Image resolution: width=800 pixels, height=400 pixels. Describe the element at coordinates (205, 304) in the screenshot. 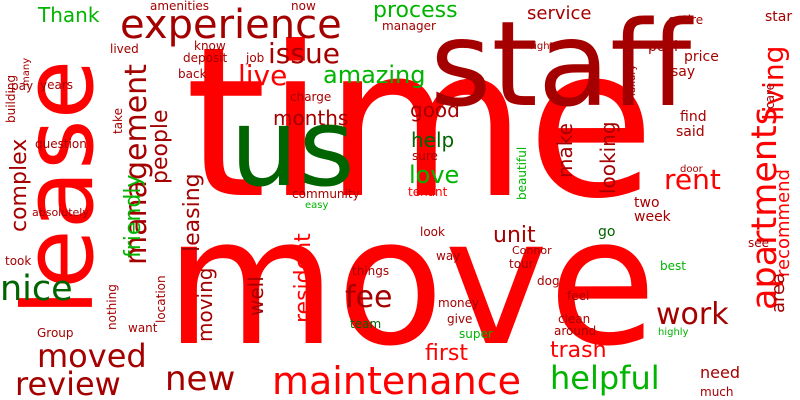

I see `word-moving: moving` at that location.